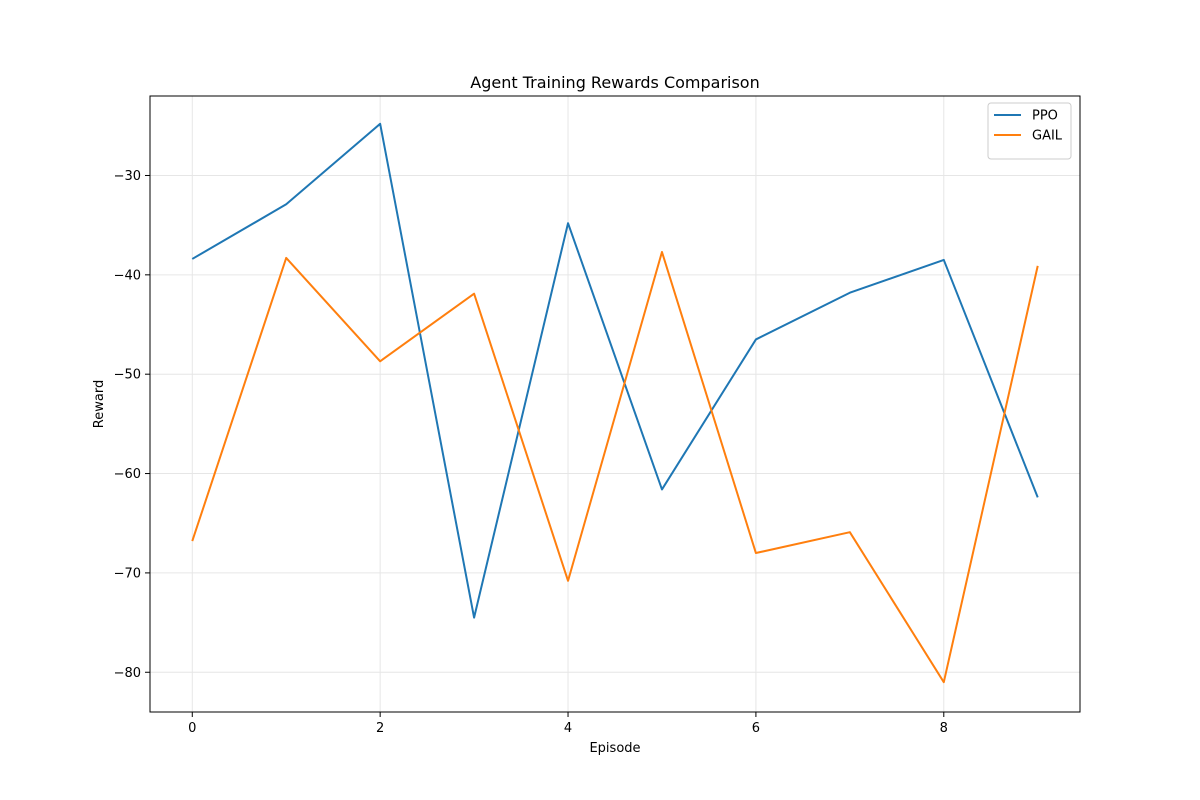  I want to click on legend: PPO GAIL, so click(1029, 131).